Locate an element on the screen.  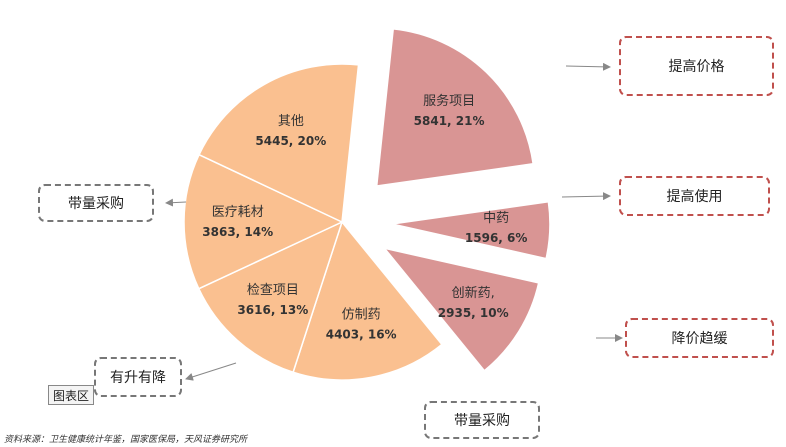
callout-bulk-purchase-bottom: 带量采购 is located at coordinates (482, 420).